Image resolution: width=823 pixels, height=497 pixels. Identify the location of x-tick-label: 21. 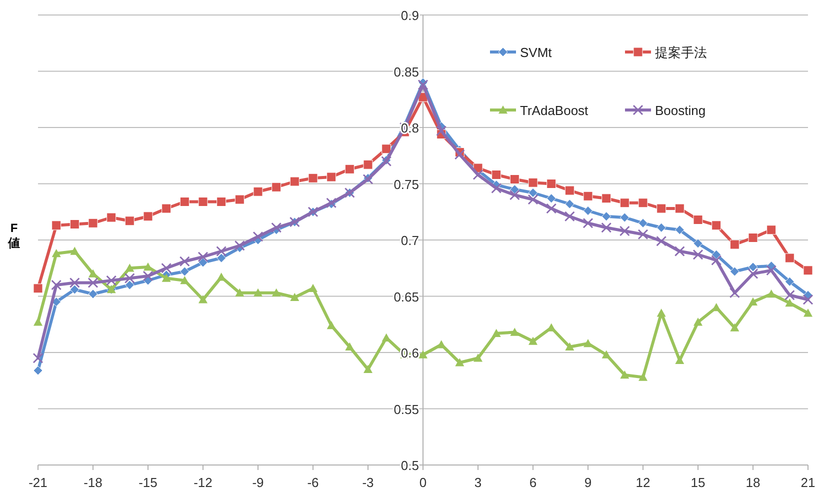
(808, 482).